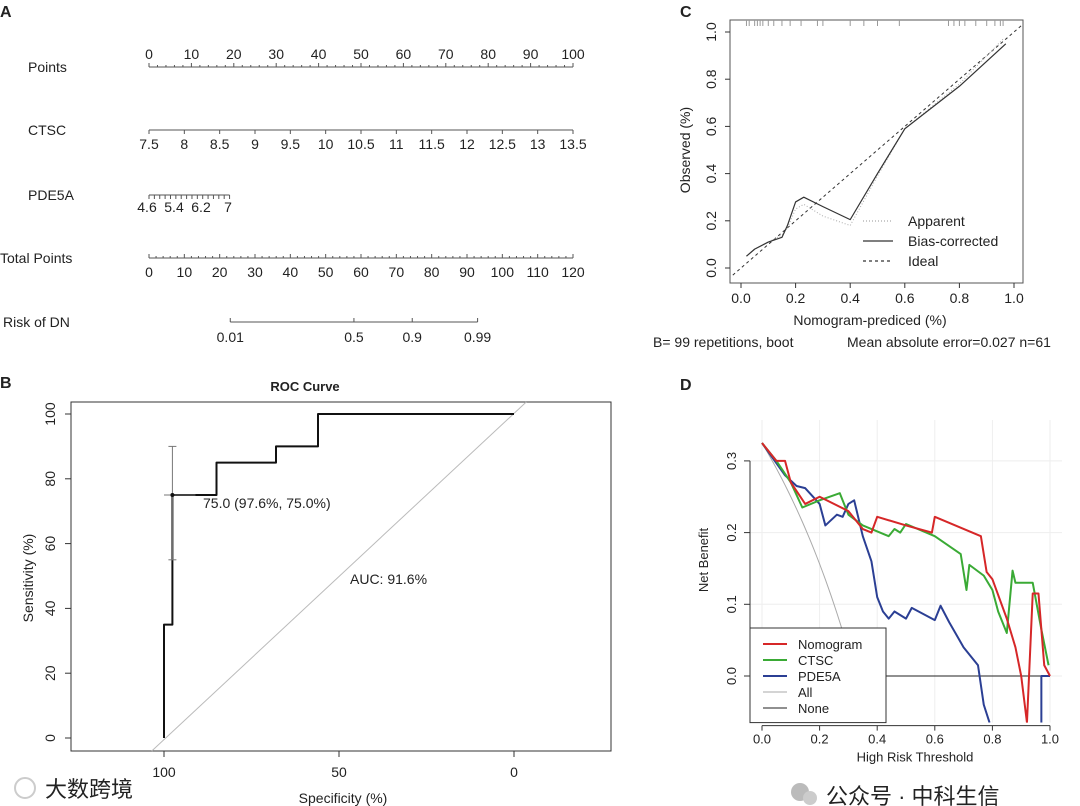 This screenshot has height=806, width=1080. Describe the element at coordinates (686, 12) in the screenshot. I see `panel-label-c: C` at that location.